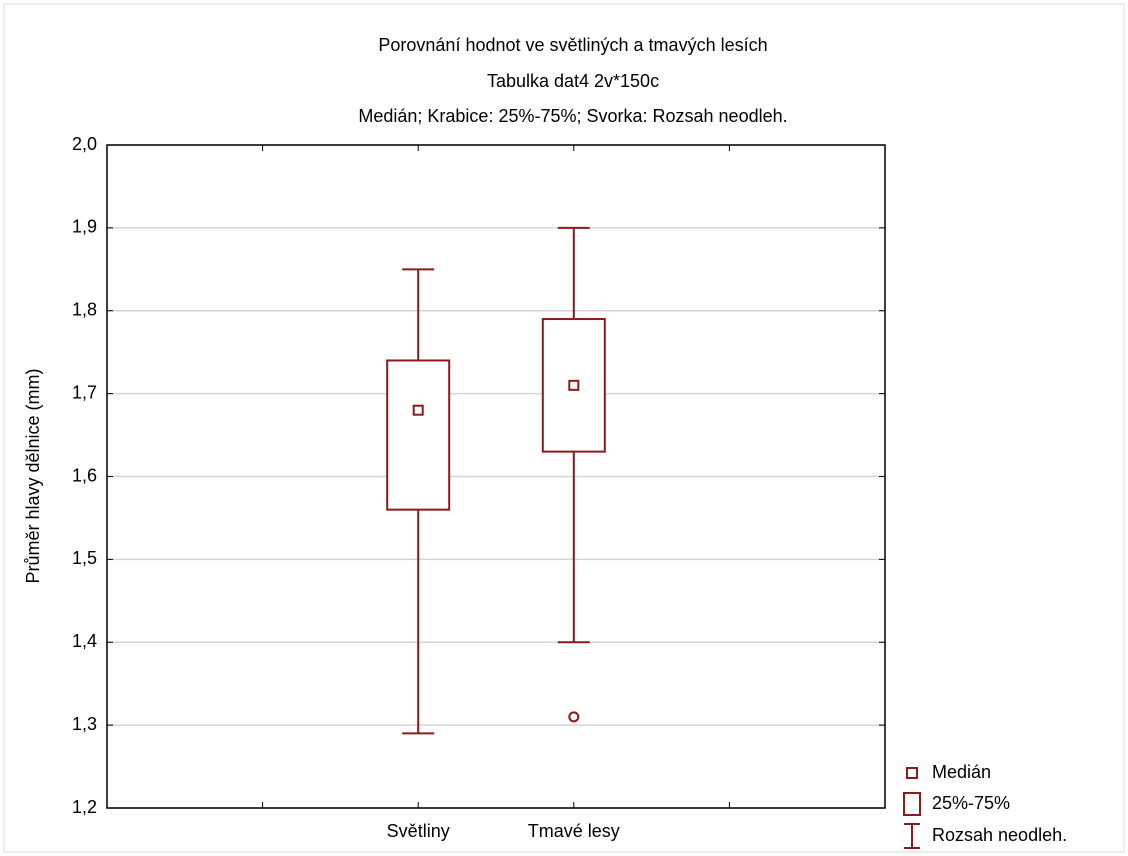 The height and width of the screenshot is (856, 1128). Describe the element at coordinates (84, 641) in the screenshot. I see `y-tick-label: 1,4` at that location.